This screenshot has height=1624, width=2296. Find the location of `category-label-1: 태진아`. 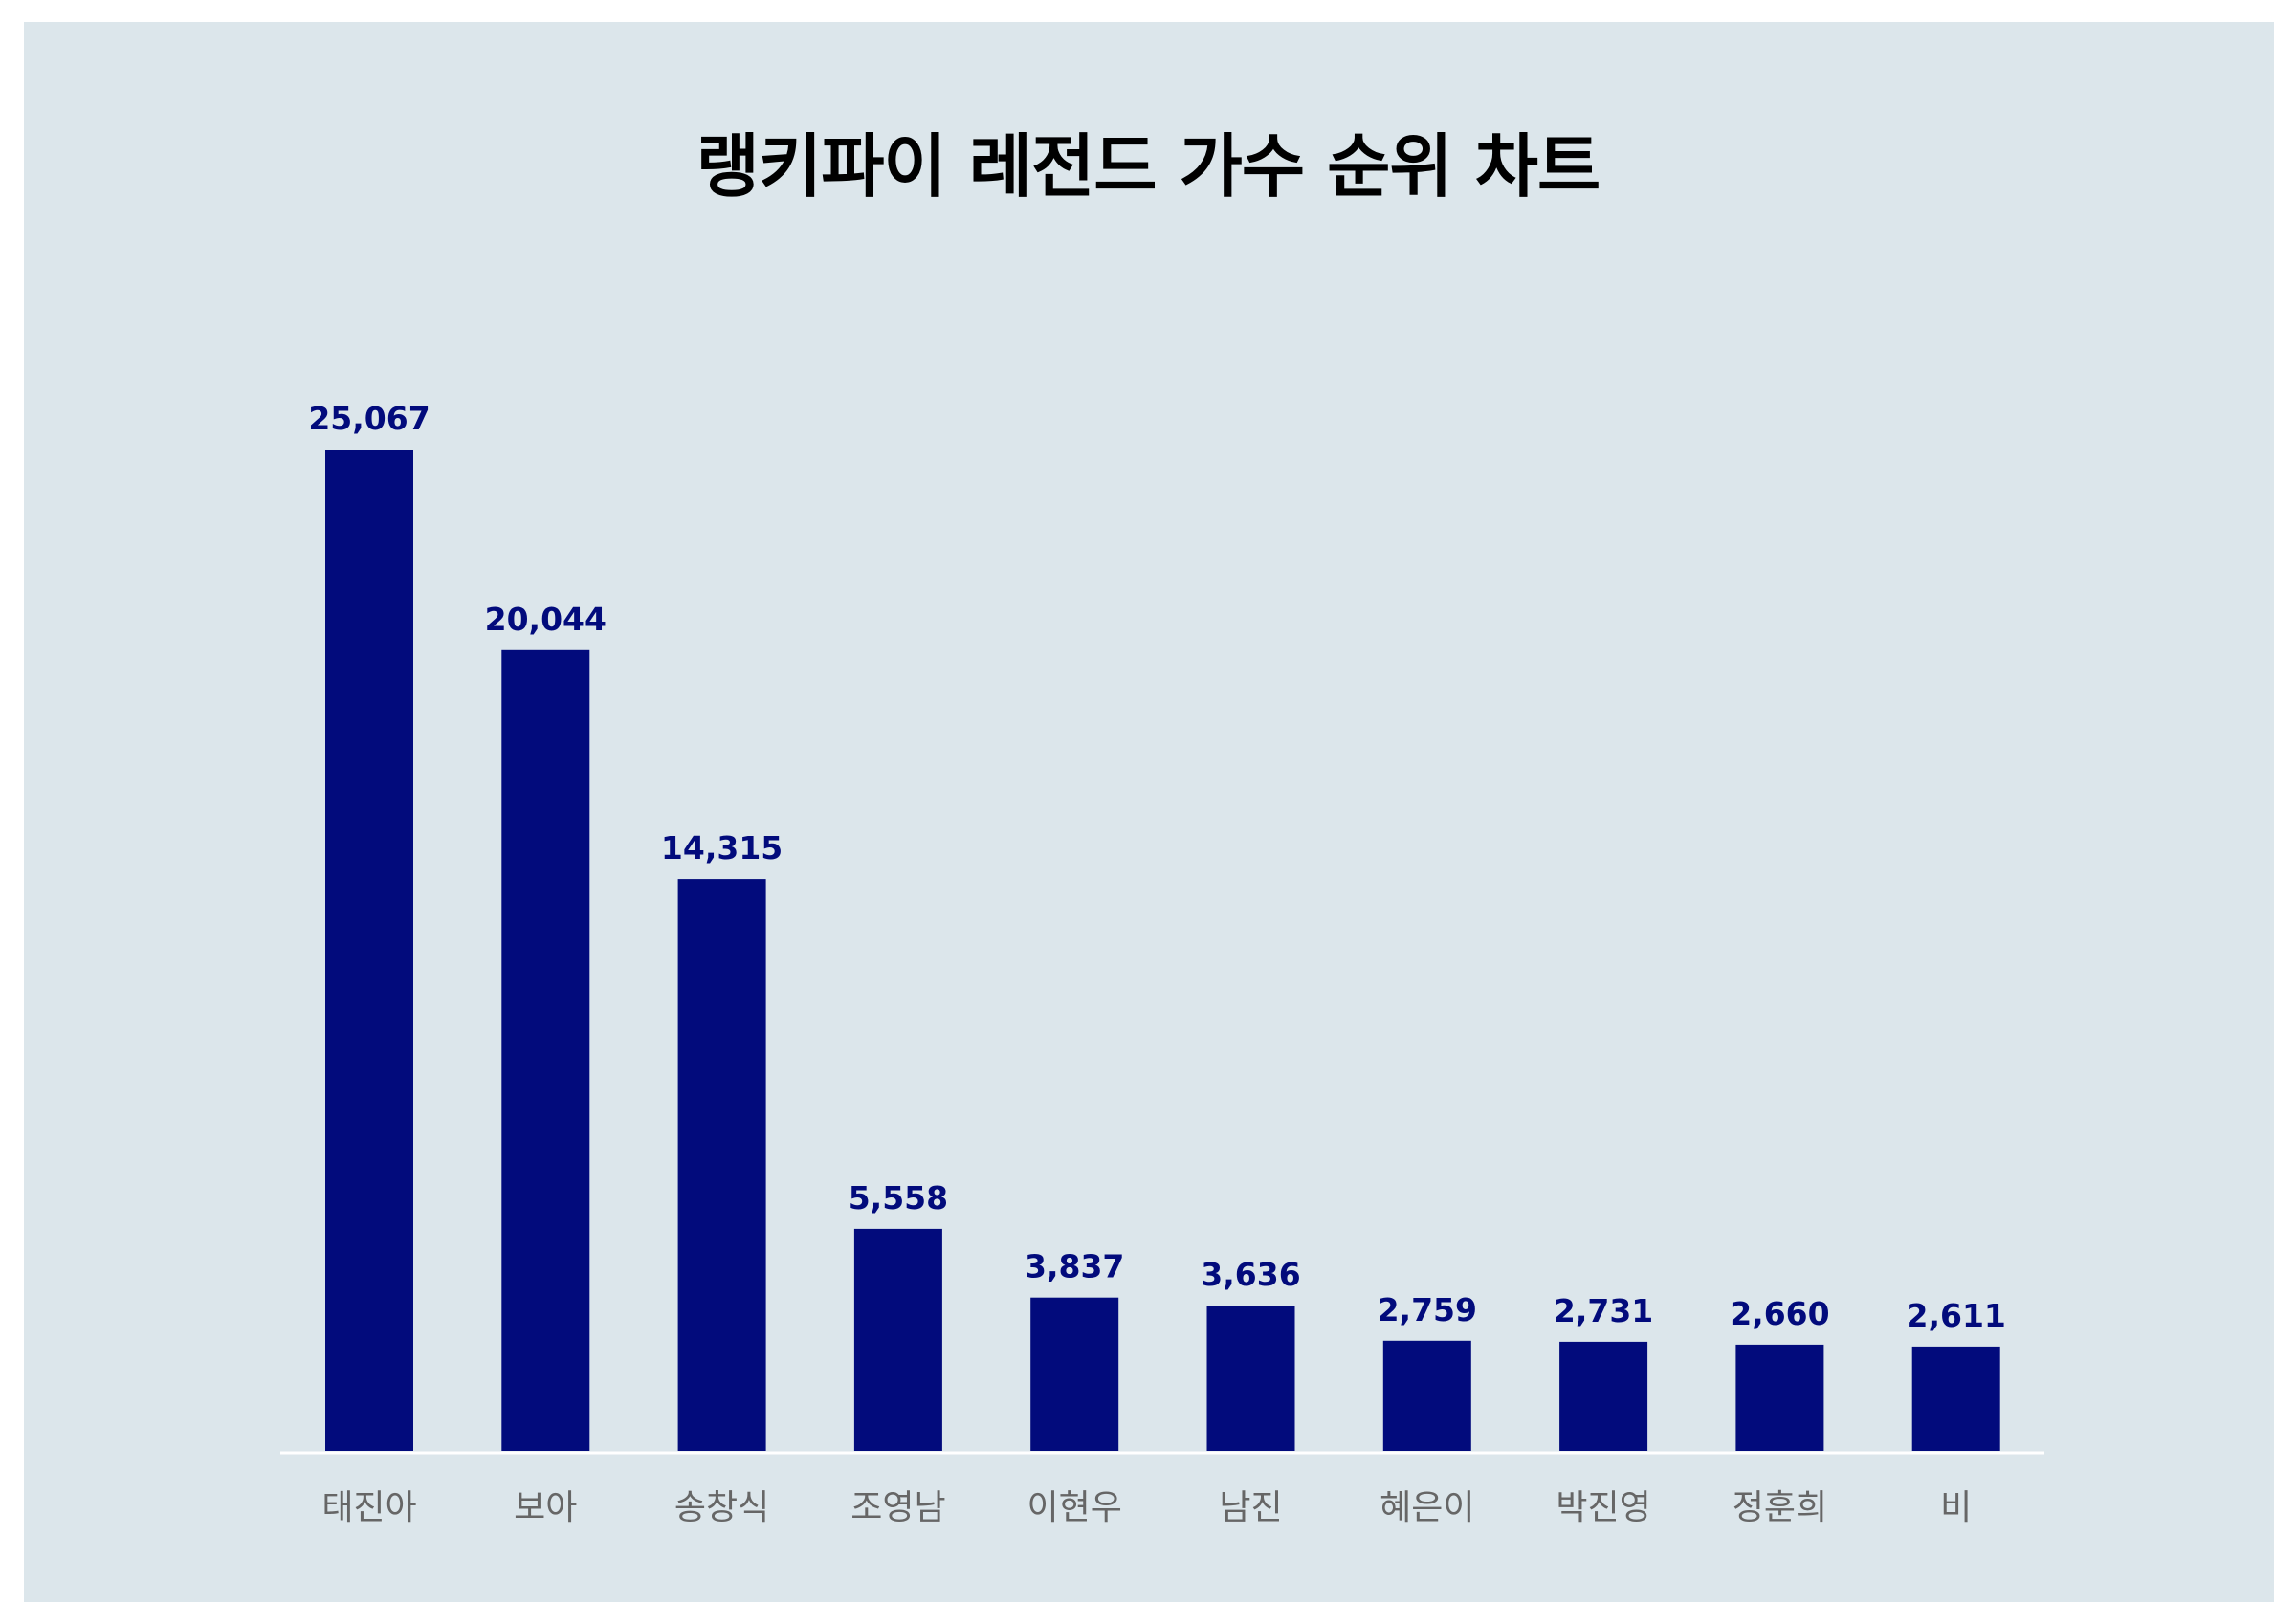

category-label-1: 태진아 is located at coordinates (369, 1508).